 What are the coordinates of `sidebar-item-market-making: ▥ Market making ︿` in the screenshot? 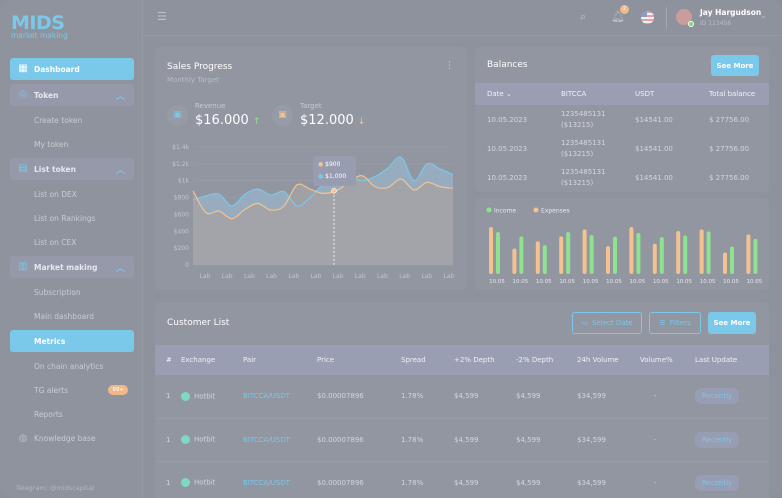 It's located at (72, 267).